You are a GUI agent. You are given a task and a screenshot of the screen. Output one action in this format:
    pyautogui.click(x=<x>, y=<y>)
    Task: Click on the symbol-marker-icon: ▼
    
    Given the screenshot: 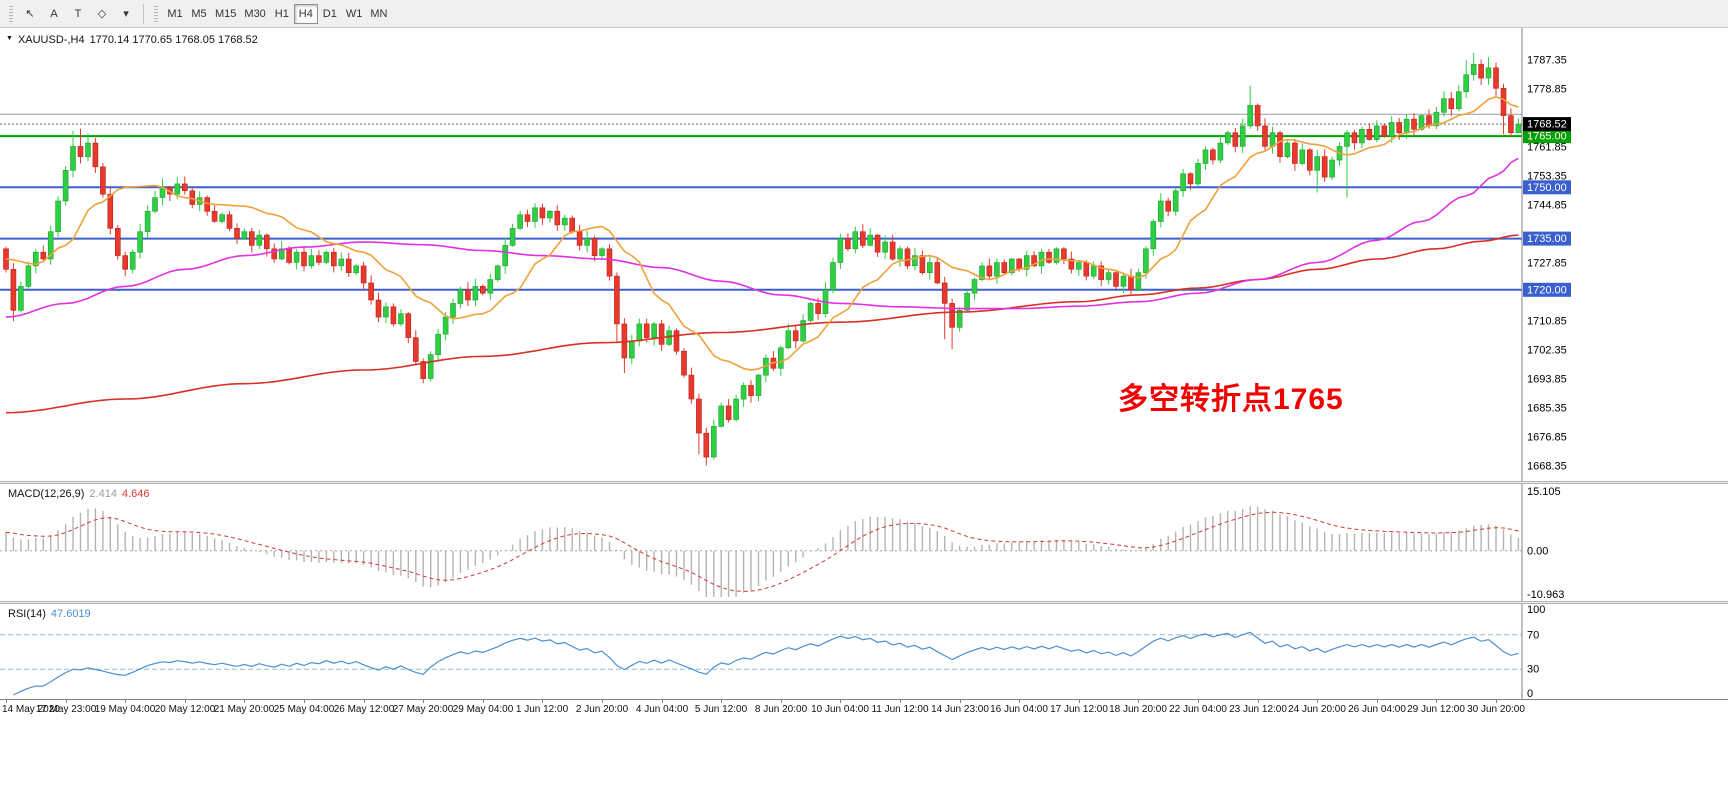 What is the action you would take?
    pyautogui.click(x=9, y=38)
    